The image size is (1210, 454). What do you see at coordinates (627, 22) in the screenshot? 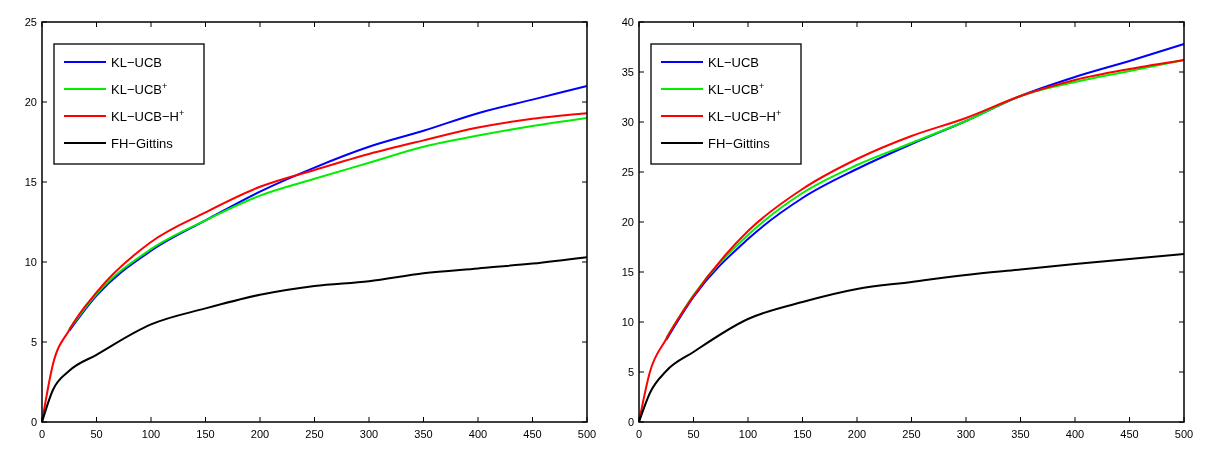
I see `y-tick-label: 40` at bounding box center [627, 22].